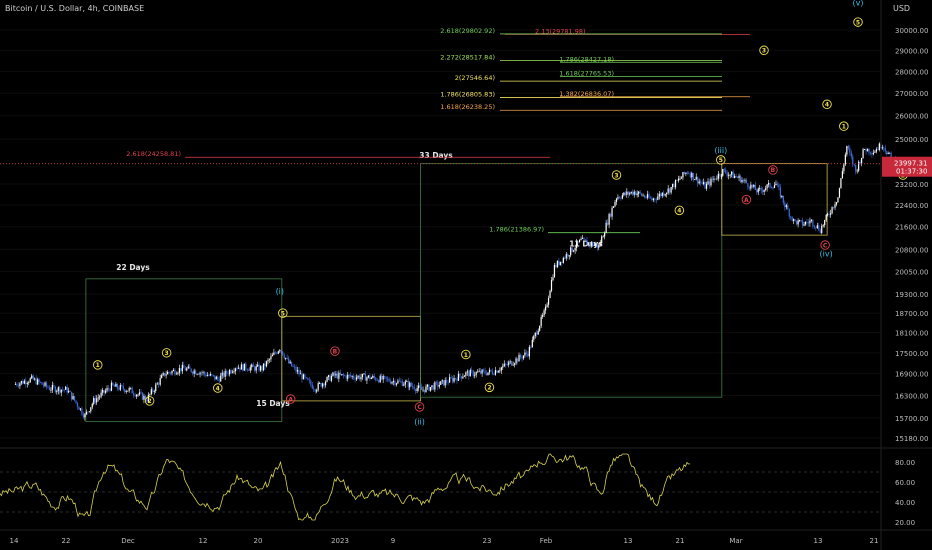 The height and width of the screenshot is (550, 932). Describe the element at coordinates (874, 541) in the screenshot. I see `time-tick-label: 21` at that location.